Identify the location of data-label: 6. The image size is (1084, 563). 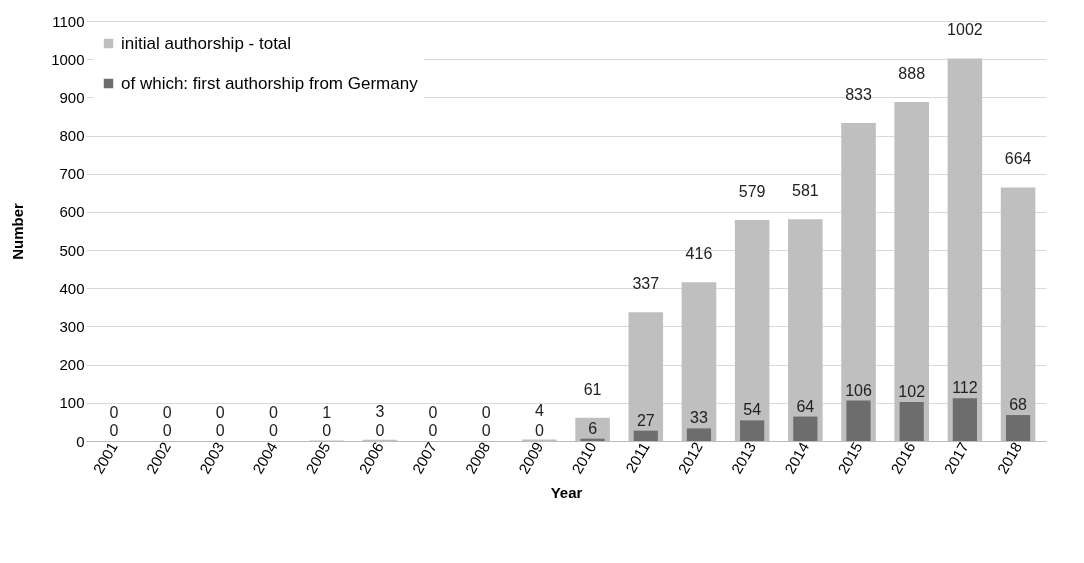
(593, 428).